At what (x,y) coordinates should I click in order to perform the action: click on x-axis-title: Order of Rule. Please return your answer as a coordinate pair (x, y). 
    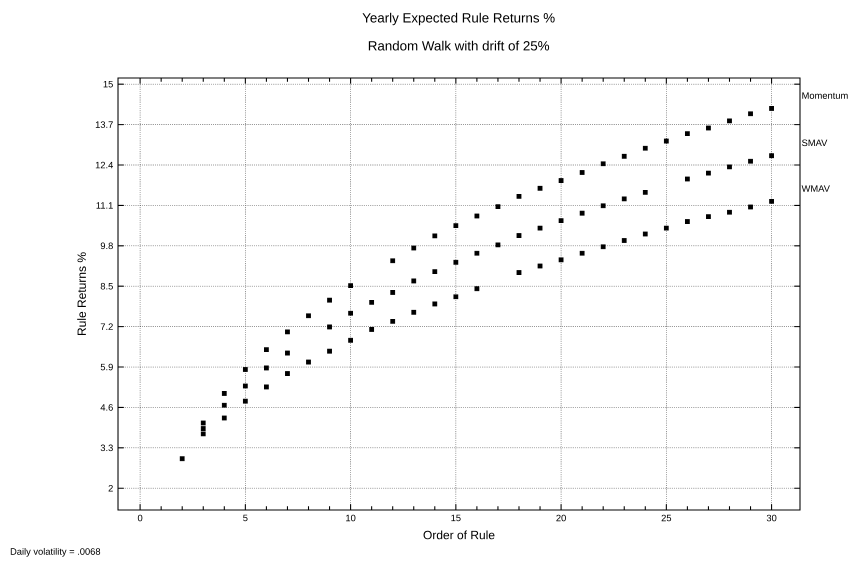
    Looking at the image, I should click on (459, 535).